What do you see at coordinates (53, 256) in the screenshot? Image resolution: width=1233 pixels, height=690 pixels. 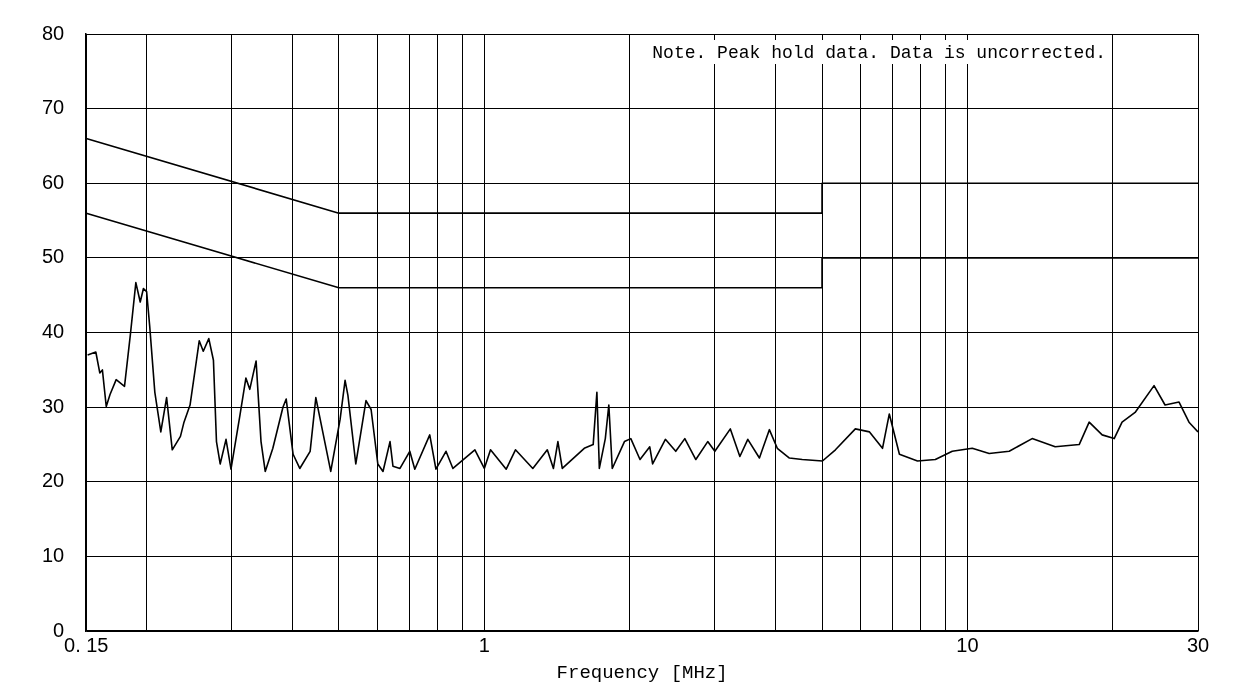 I see `y-tick-label: 50` at bounding box center [53, 256].